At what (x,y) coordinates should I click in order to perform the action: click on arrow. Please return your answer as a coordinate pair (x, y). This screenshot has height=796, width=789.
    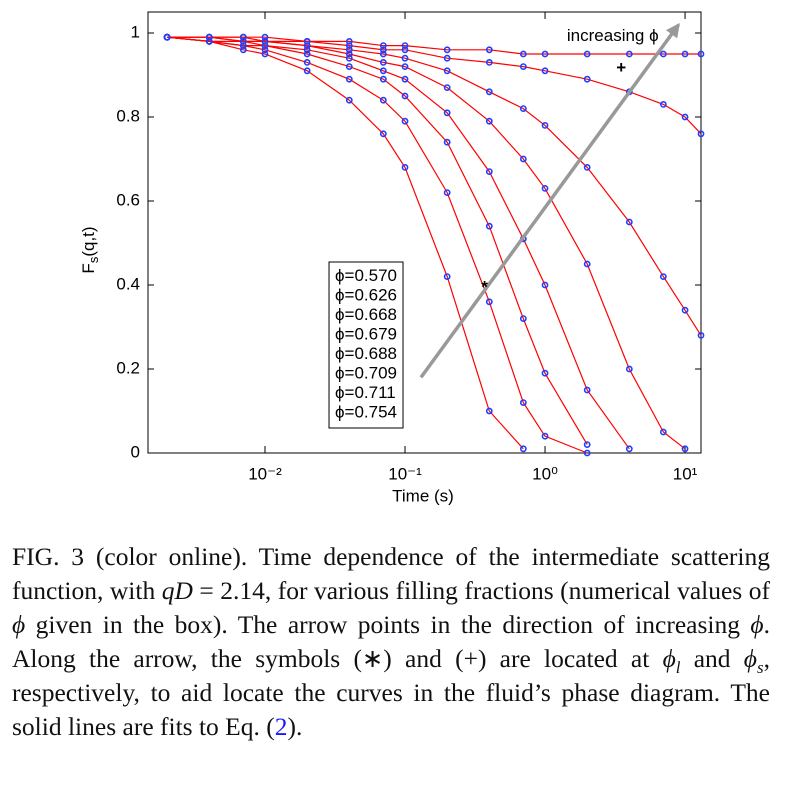
    Looking at the image, I should click on (550, 200).